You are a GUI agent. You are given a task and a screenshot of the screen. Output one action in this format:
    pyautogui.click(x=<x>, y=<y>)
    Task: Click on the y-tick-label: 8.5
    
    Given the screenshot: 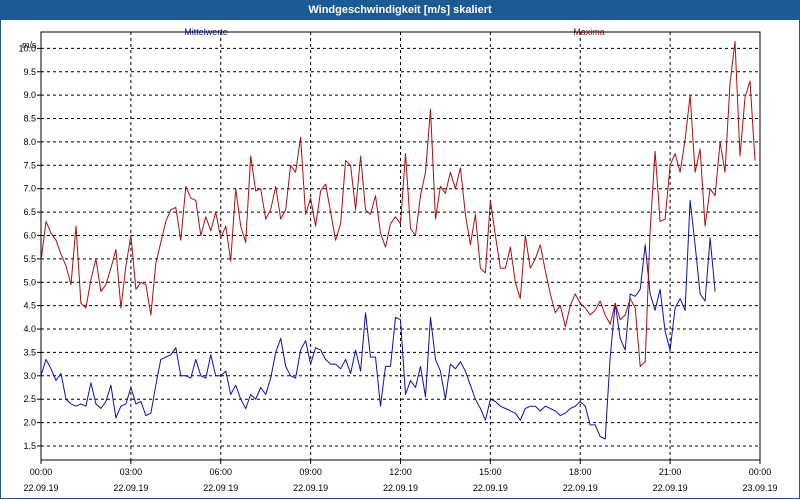 What is the action you would take?
    pyautogui.click(x=29, y=119)
    